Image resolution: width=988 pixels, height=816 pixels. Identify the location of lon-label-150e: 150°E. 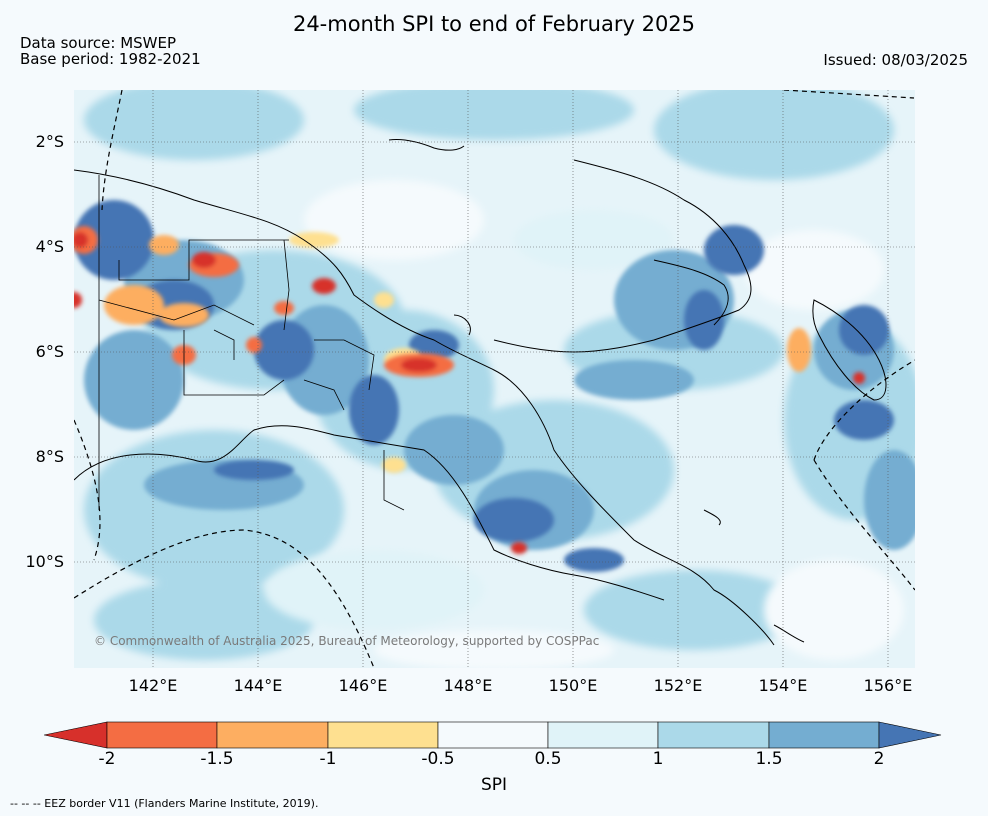
(573, 685).